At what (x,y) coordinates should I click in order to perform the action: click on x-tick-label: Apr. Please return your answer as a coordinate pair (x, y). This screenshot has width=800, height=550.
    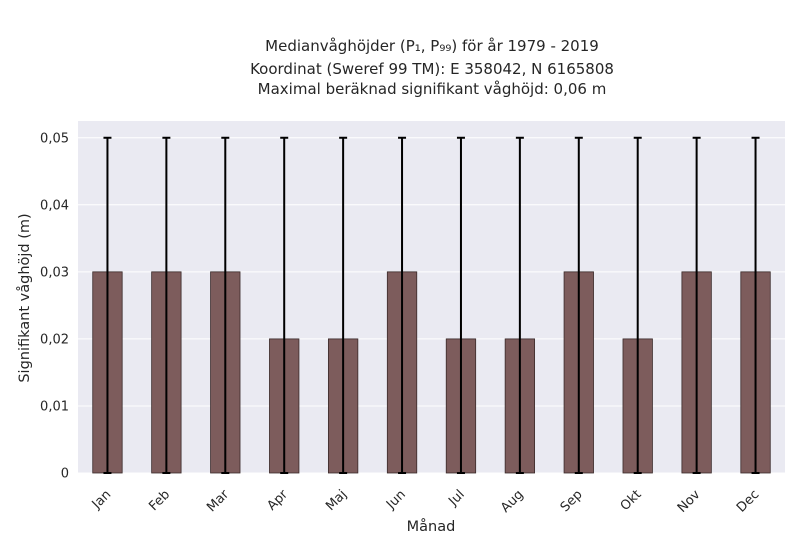
    Looking at the image, I should click on (278, 500).